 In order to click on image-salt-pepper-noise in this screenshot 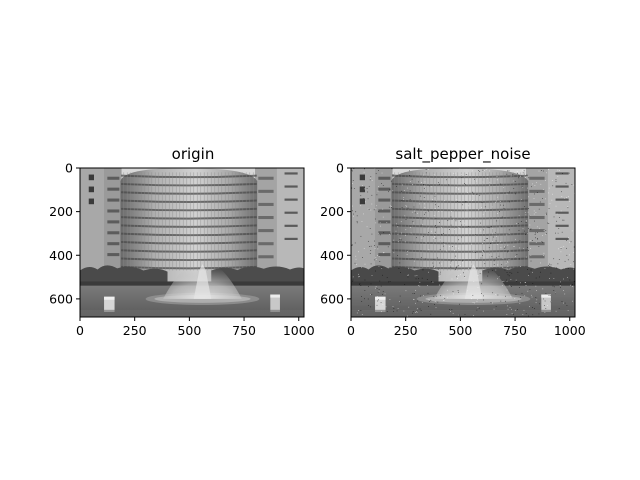, I will do `click(463, 242)`.